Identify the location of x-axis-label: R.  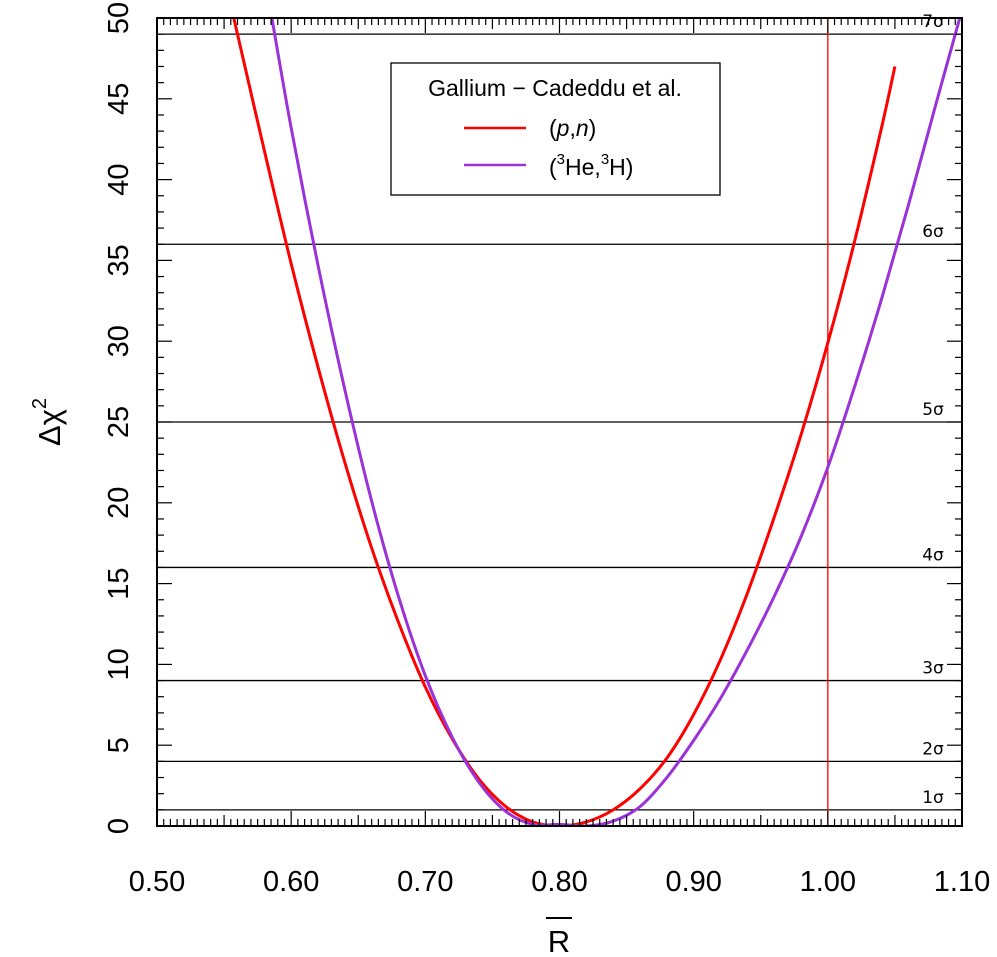
(559, 940).